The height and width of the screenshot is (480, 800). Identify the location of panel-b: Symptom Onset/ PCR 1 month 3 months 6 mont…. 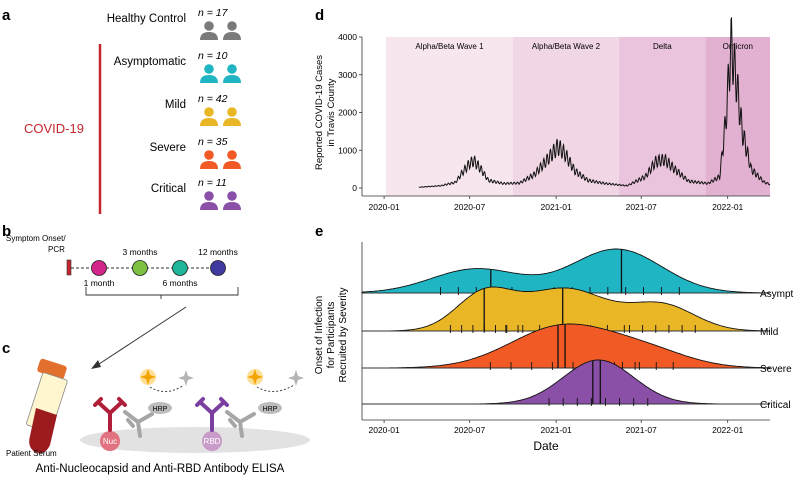
(122, 301).